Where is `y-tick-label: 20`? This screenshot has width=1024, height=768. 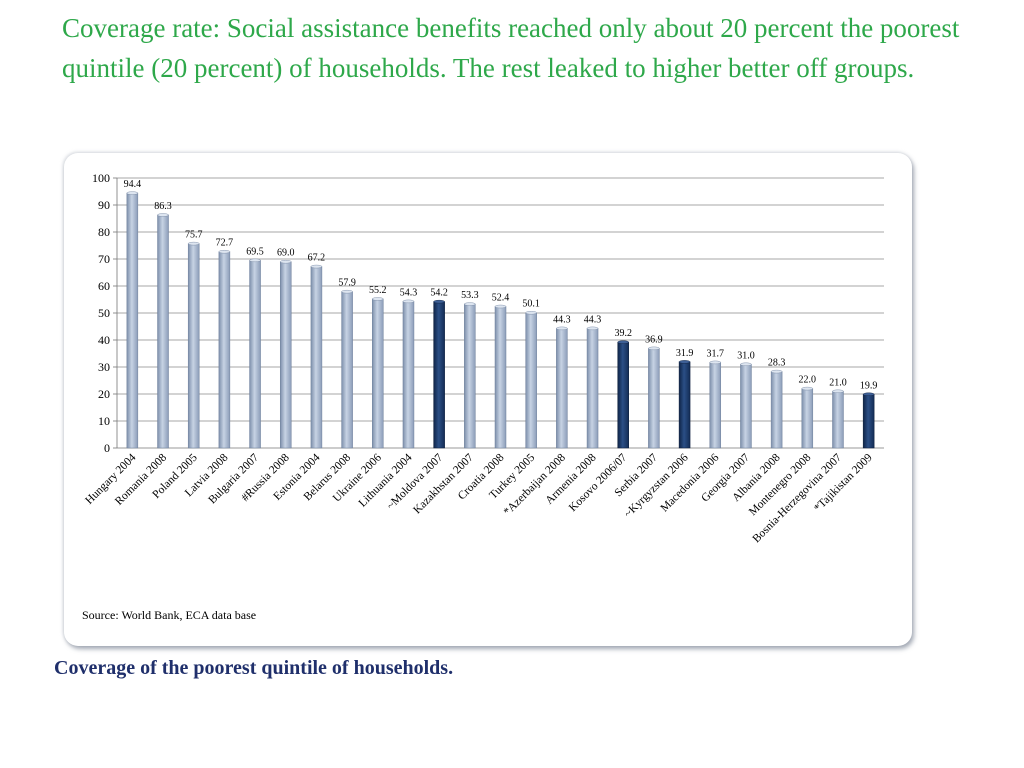 y-tick-label: 20 is located at coordinates (104, 394).